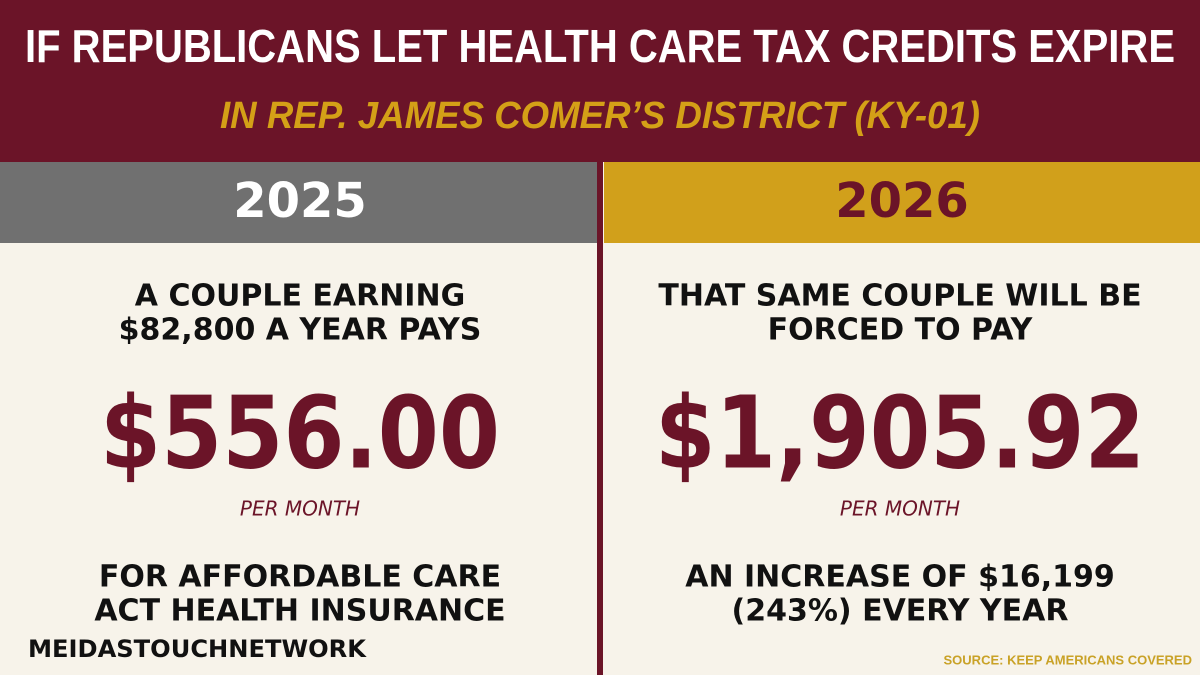 This screenshot has width=1200, height=675. I want to click on year: 2026, so click(902, 201).